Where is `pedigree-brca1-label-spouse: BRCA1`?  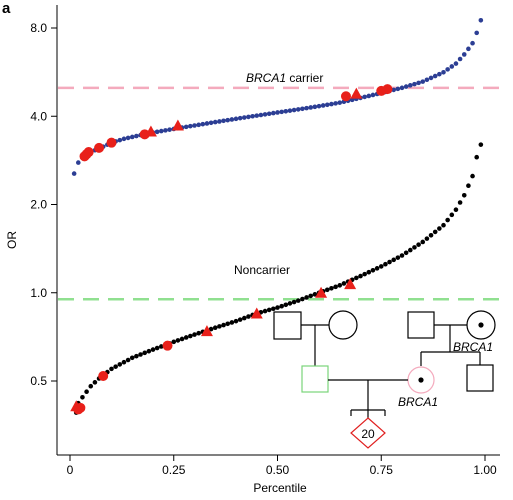 pedigree-brca1-label-spouse: BRCA1 is located at coordinates (473, 347).